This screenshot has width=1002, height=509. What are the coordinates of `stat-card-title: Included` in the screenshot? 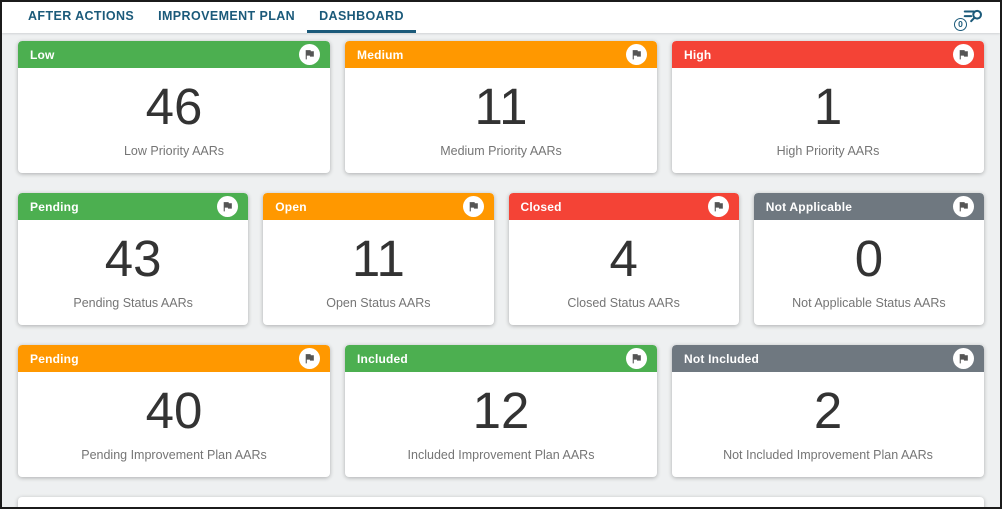 It's located at (382, 358).